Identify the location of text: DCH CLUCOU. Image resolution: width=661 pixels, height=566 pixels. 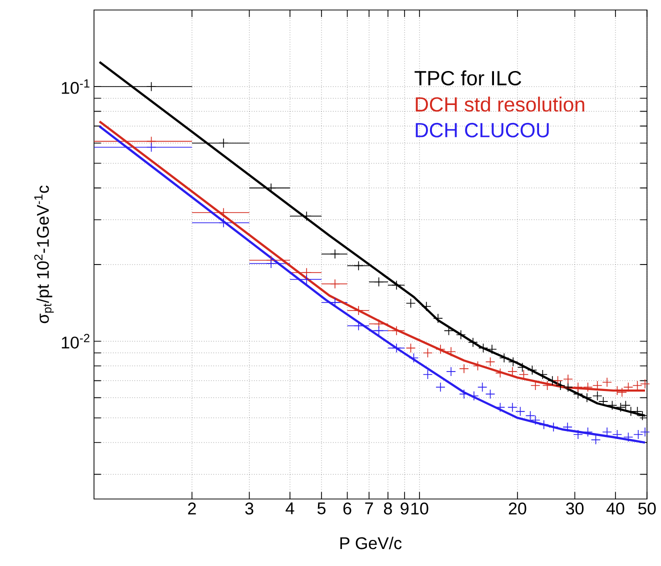
(482, 130).